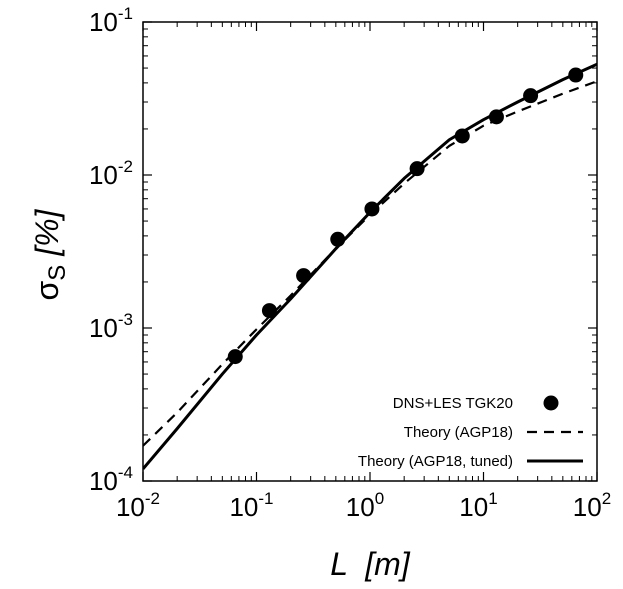  Describe the element at coordinates (453, 403) in the screenshot. I see `legend-label: DNS+LES TGK20` at that location.